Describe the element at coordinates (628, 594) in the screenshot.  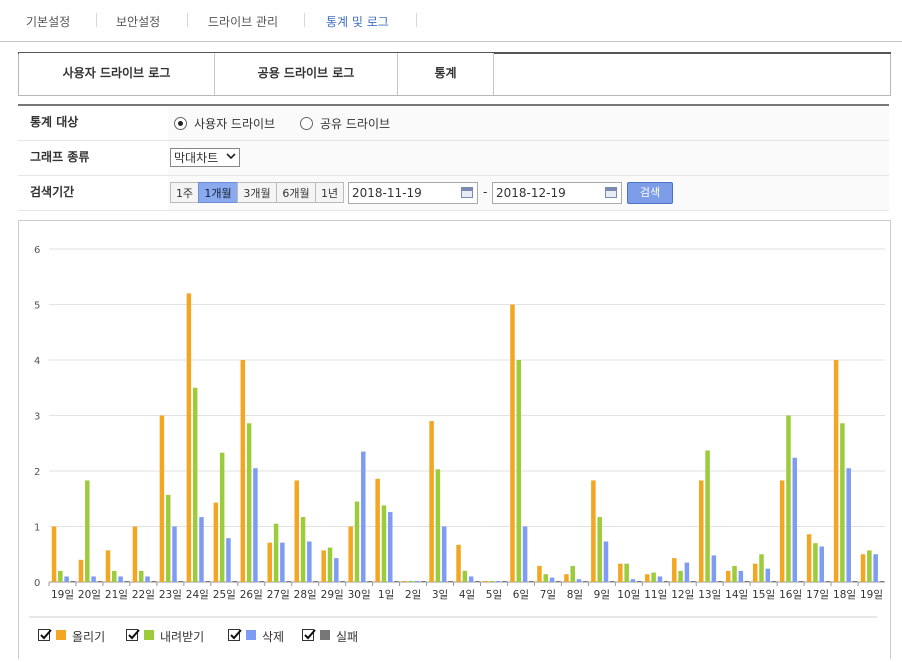
I see `x-tick-label: 10일` at that location.